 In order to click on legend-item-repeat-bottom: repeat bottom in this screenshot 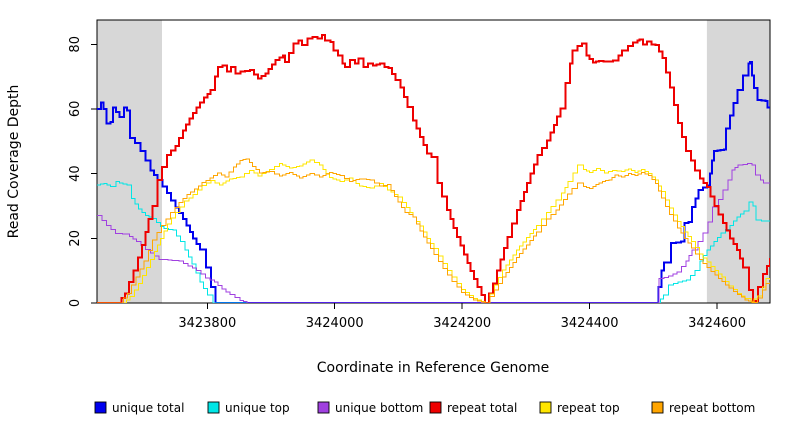, I will do `click(703, 408)`.